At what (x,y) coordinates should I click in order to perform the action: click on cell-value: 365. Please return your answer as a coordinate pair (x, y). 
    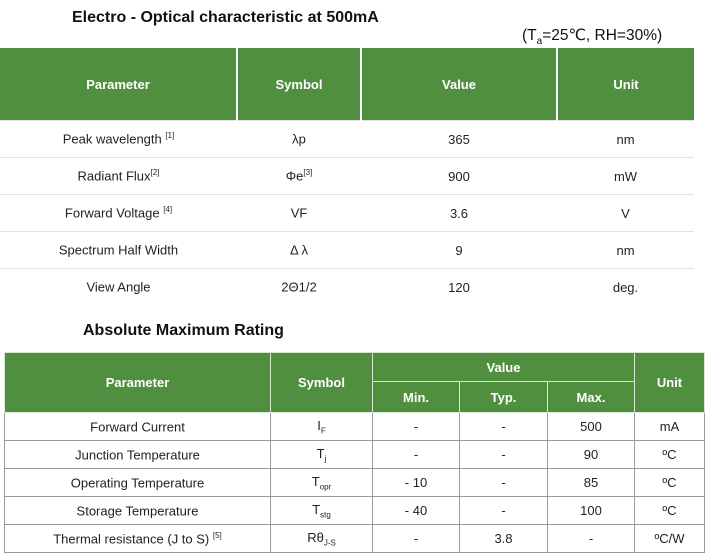
    Looking at the image, I should click on (459, 139).